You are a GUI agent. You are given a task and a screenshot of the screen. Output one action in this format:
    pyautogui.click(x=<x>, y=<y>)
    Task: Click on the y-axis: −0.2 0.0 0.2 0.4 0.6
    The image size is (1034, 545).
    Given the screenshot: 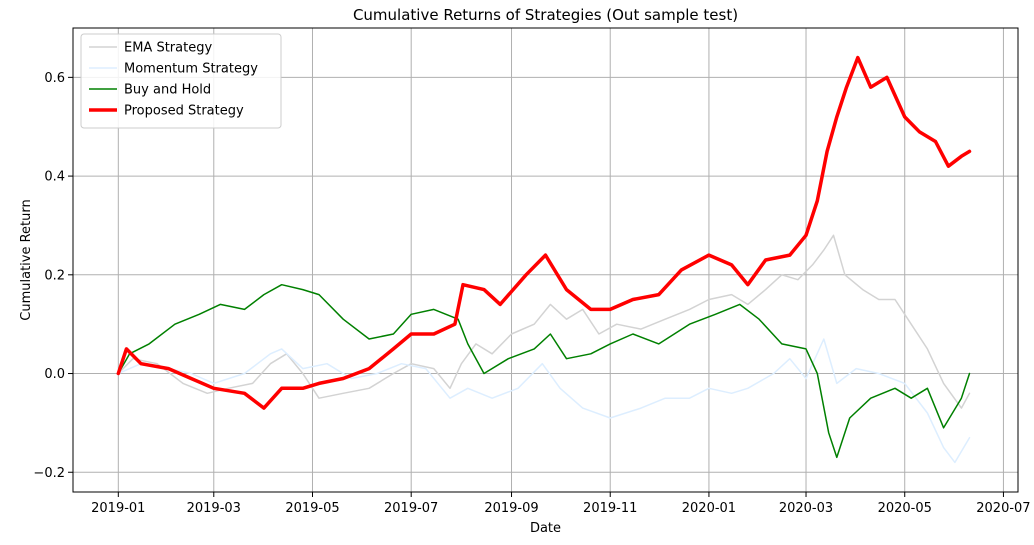 What is the action you would take?
    pyautogui.click(x=53, y=276)
    